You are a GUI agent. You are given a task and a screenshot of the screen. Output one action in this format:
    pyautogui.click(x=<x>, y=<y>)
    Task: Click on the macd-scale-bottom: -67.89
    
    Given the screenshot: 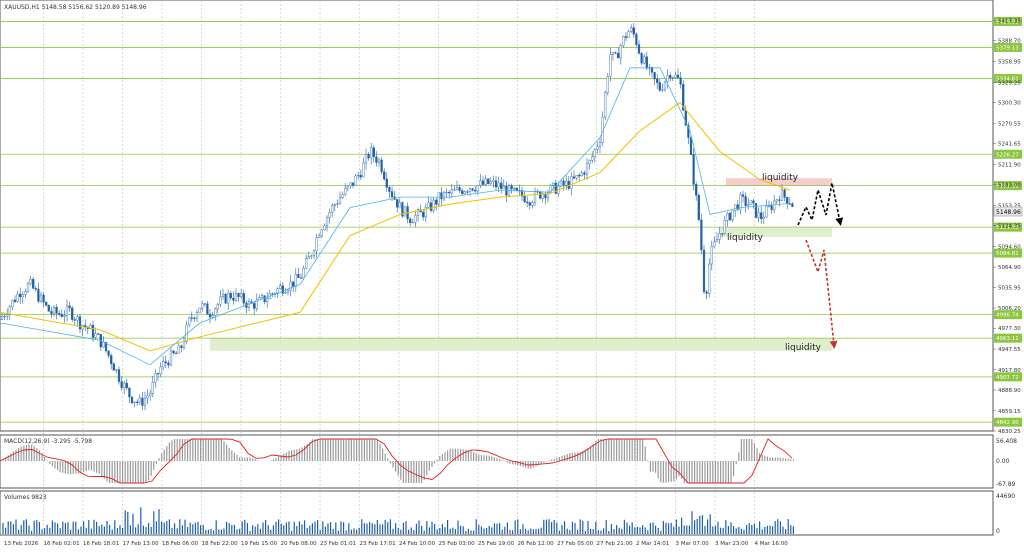 What is the action you would take?
    pyautogui.click(x=1006, y=484)
    